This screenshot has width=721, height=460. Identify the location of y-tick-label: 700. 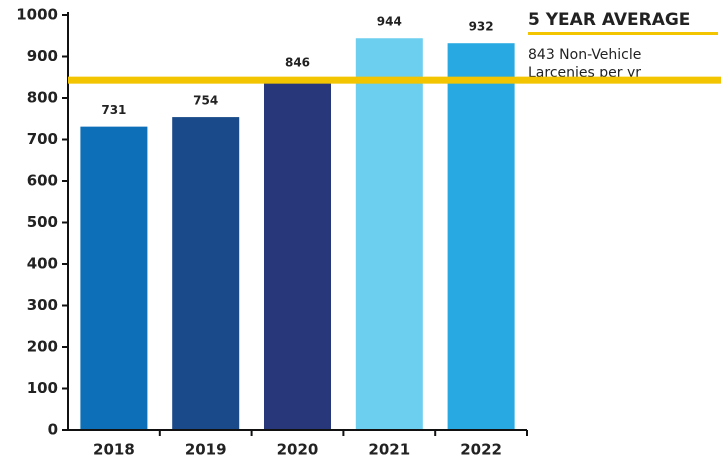
(42, 139).